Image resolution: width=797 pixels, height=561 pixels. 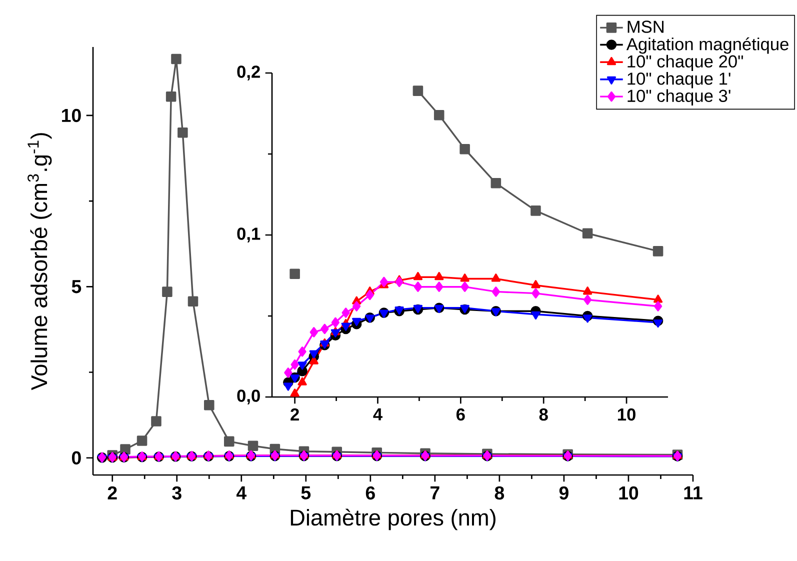 I want to click on legend-label: MSN, so click(x=646, y=26).